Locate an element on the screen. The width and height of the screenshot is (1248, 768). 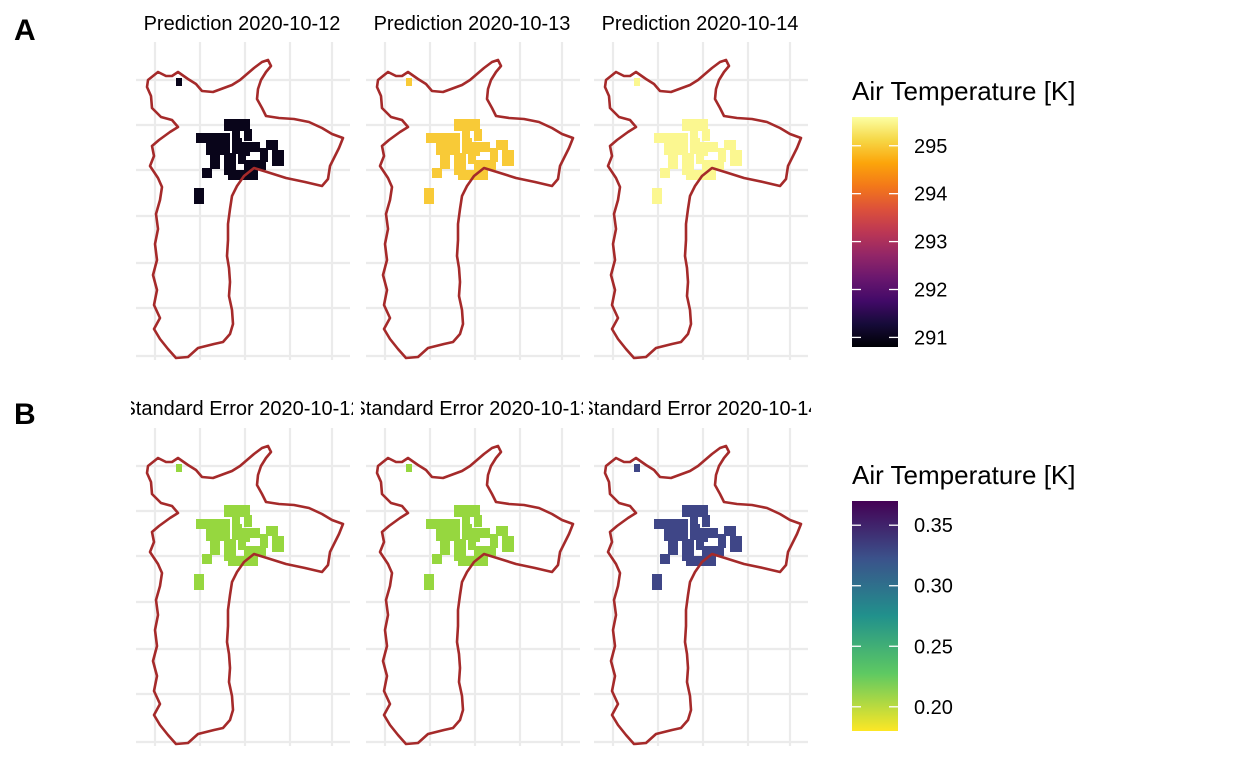
legend-a-ticks: 291 292 293 294 295 is located at coordinates (899, 242).